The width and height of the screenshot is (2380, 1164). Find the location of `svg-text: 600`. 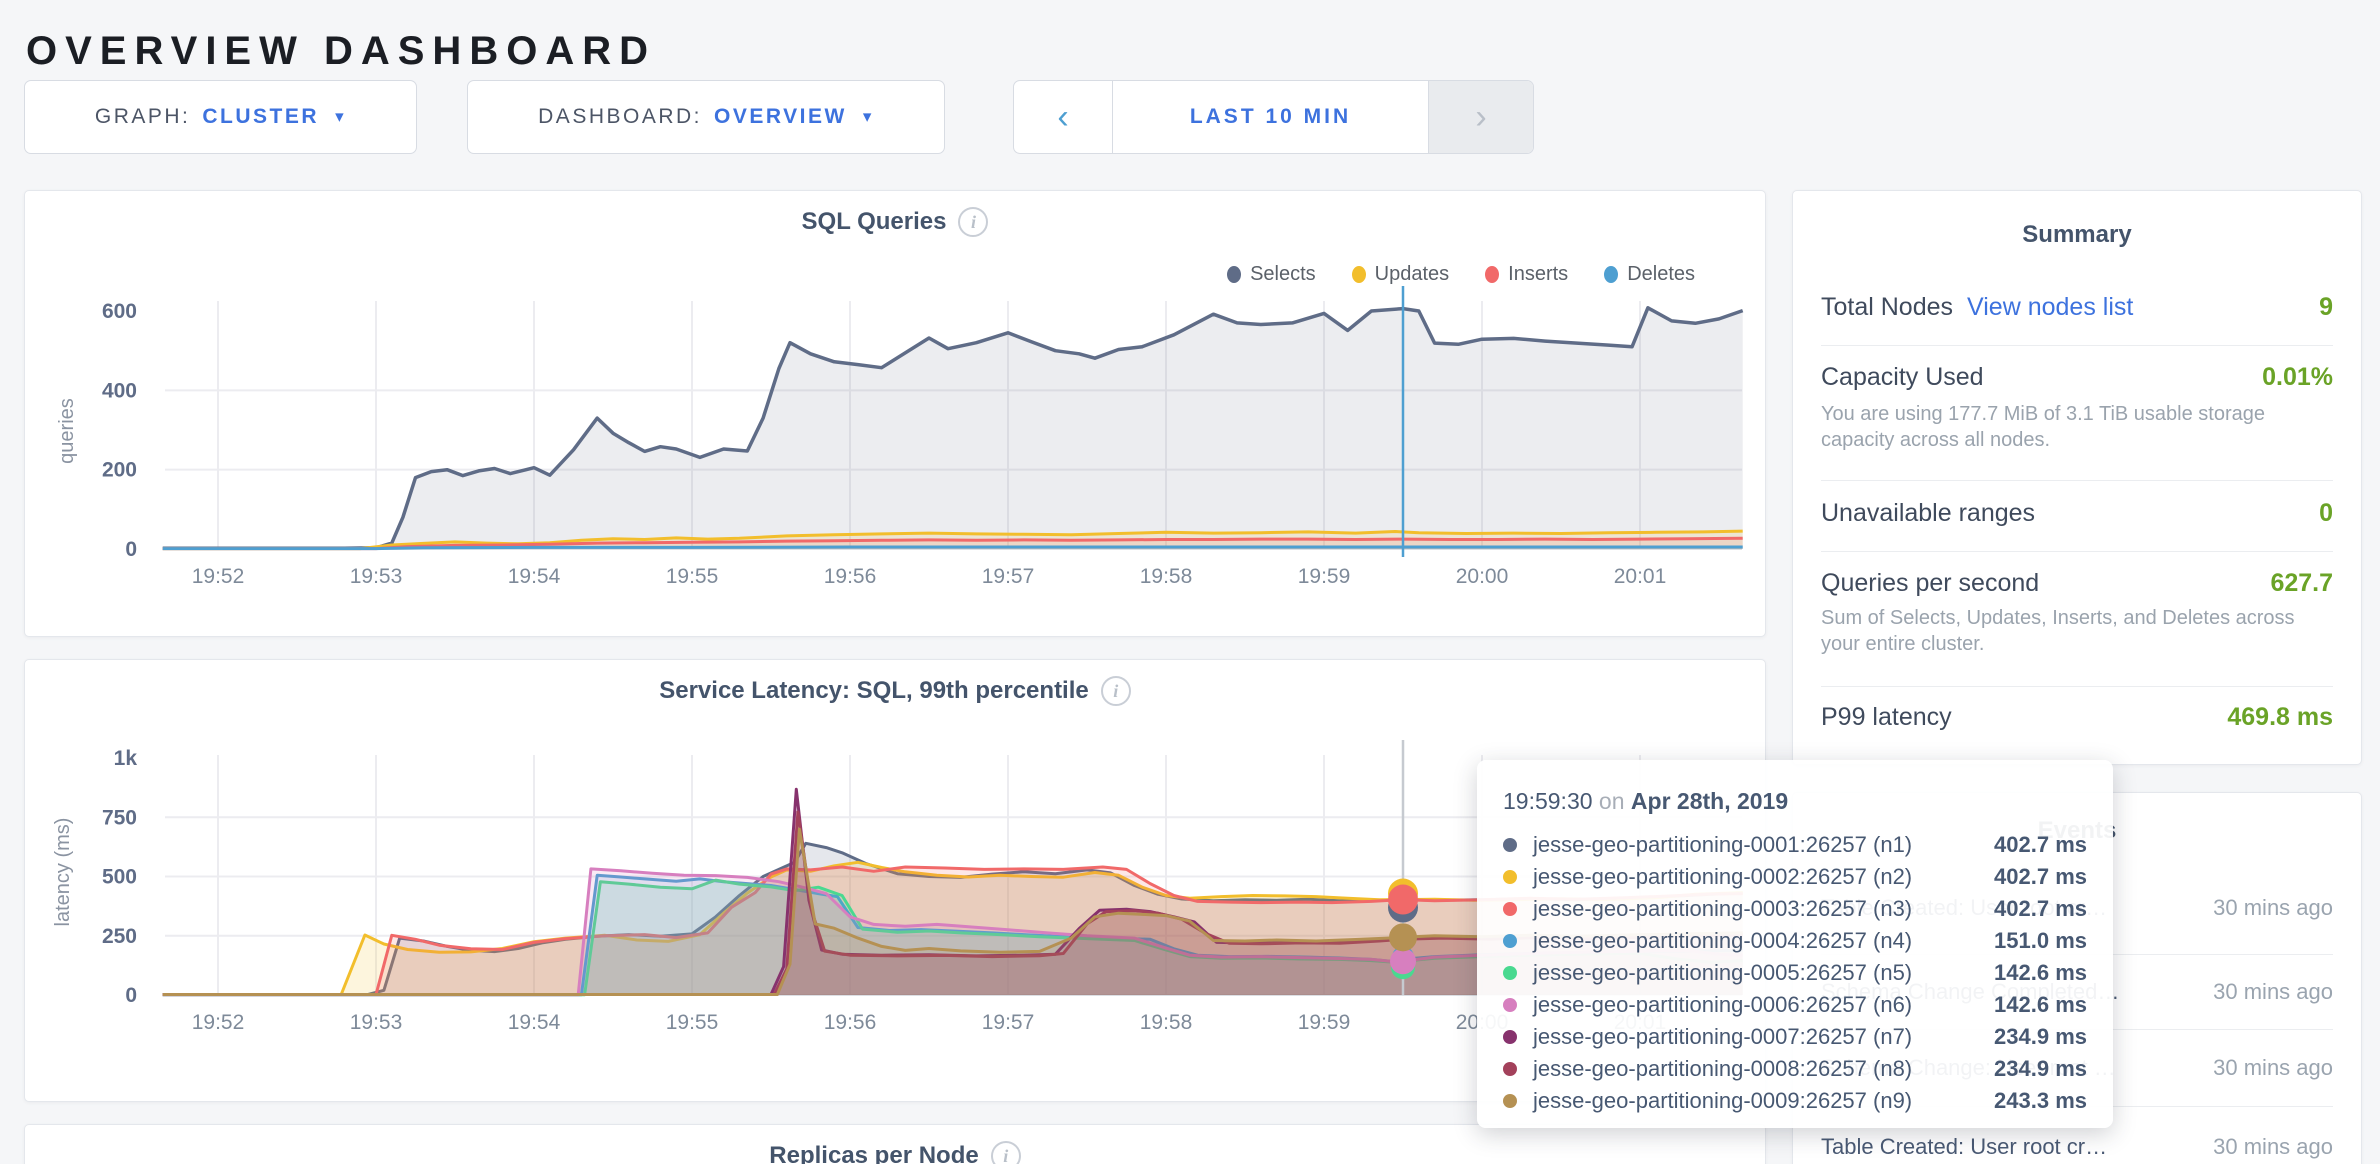

svg-text: 600 is located at coordinates (119, 311).